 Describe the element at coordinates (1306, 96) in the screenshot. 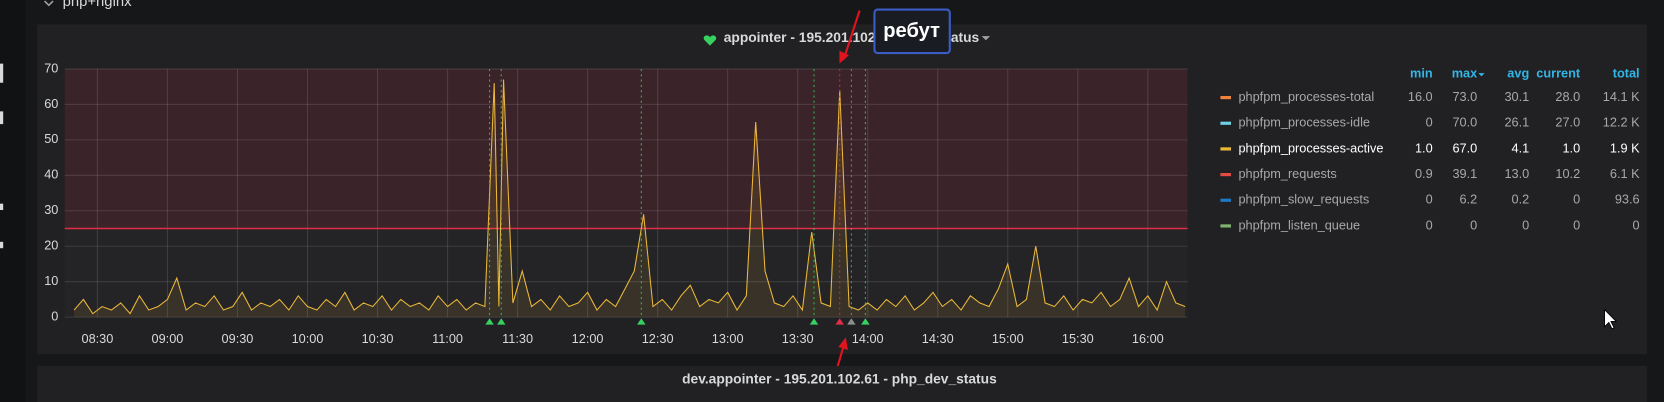

I see `legend-name: phpfpm_processes-total` at that location.